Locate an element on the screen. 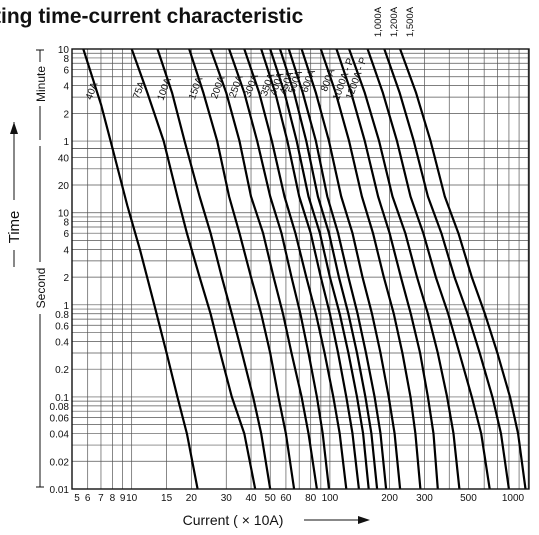 This screenshot has width=539, height=535. x-tick-label: 15 is located at coordinates (167, 498).